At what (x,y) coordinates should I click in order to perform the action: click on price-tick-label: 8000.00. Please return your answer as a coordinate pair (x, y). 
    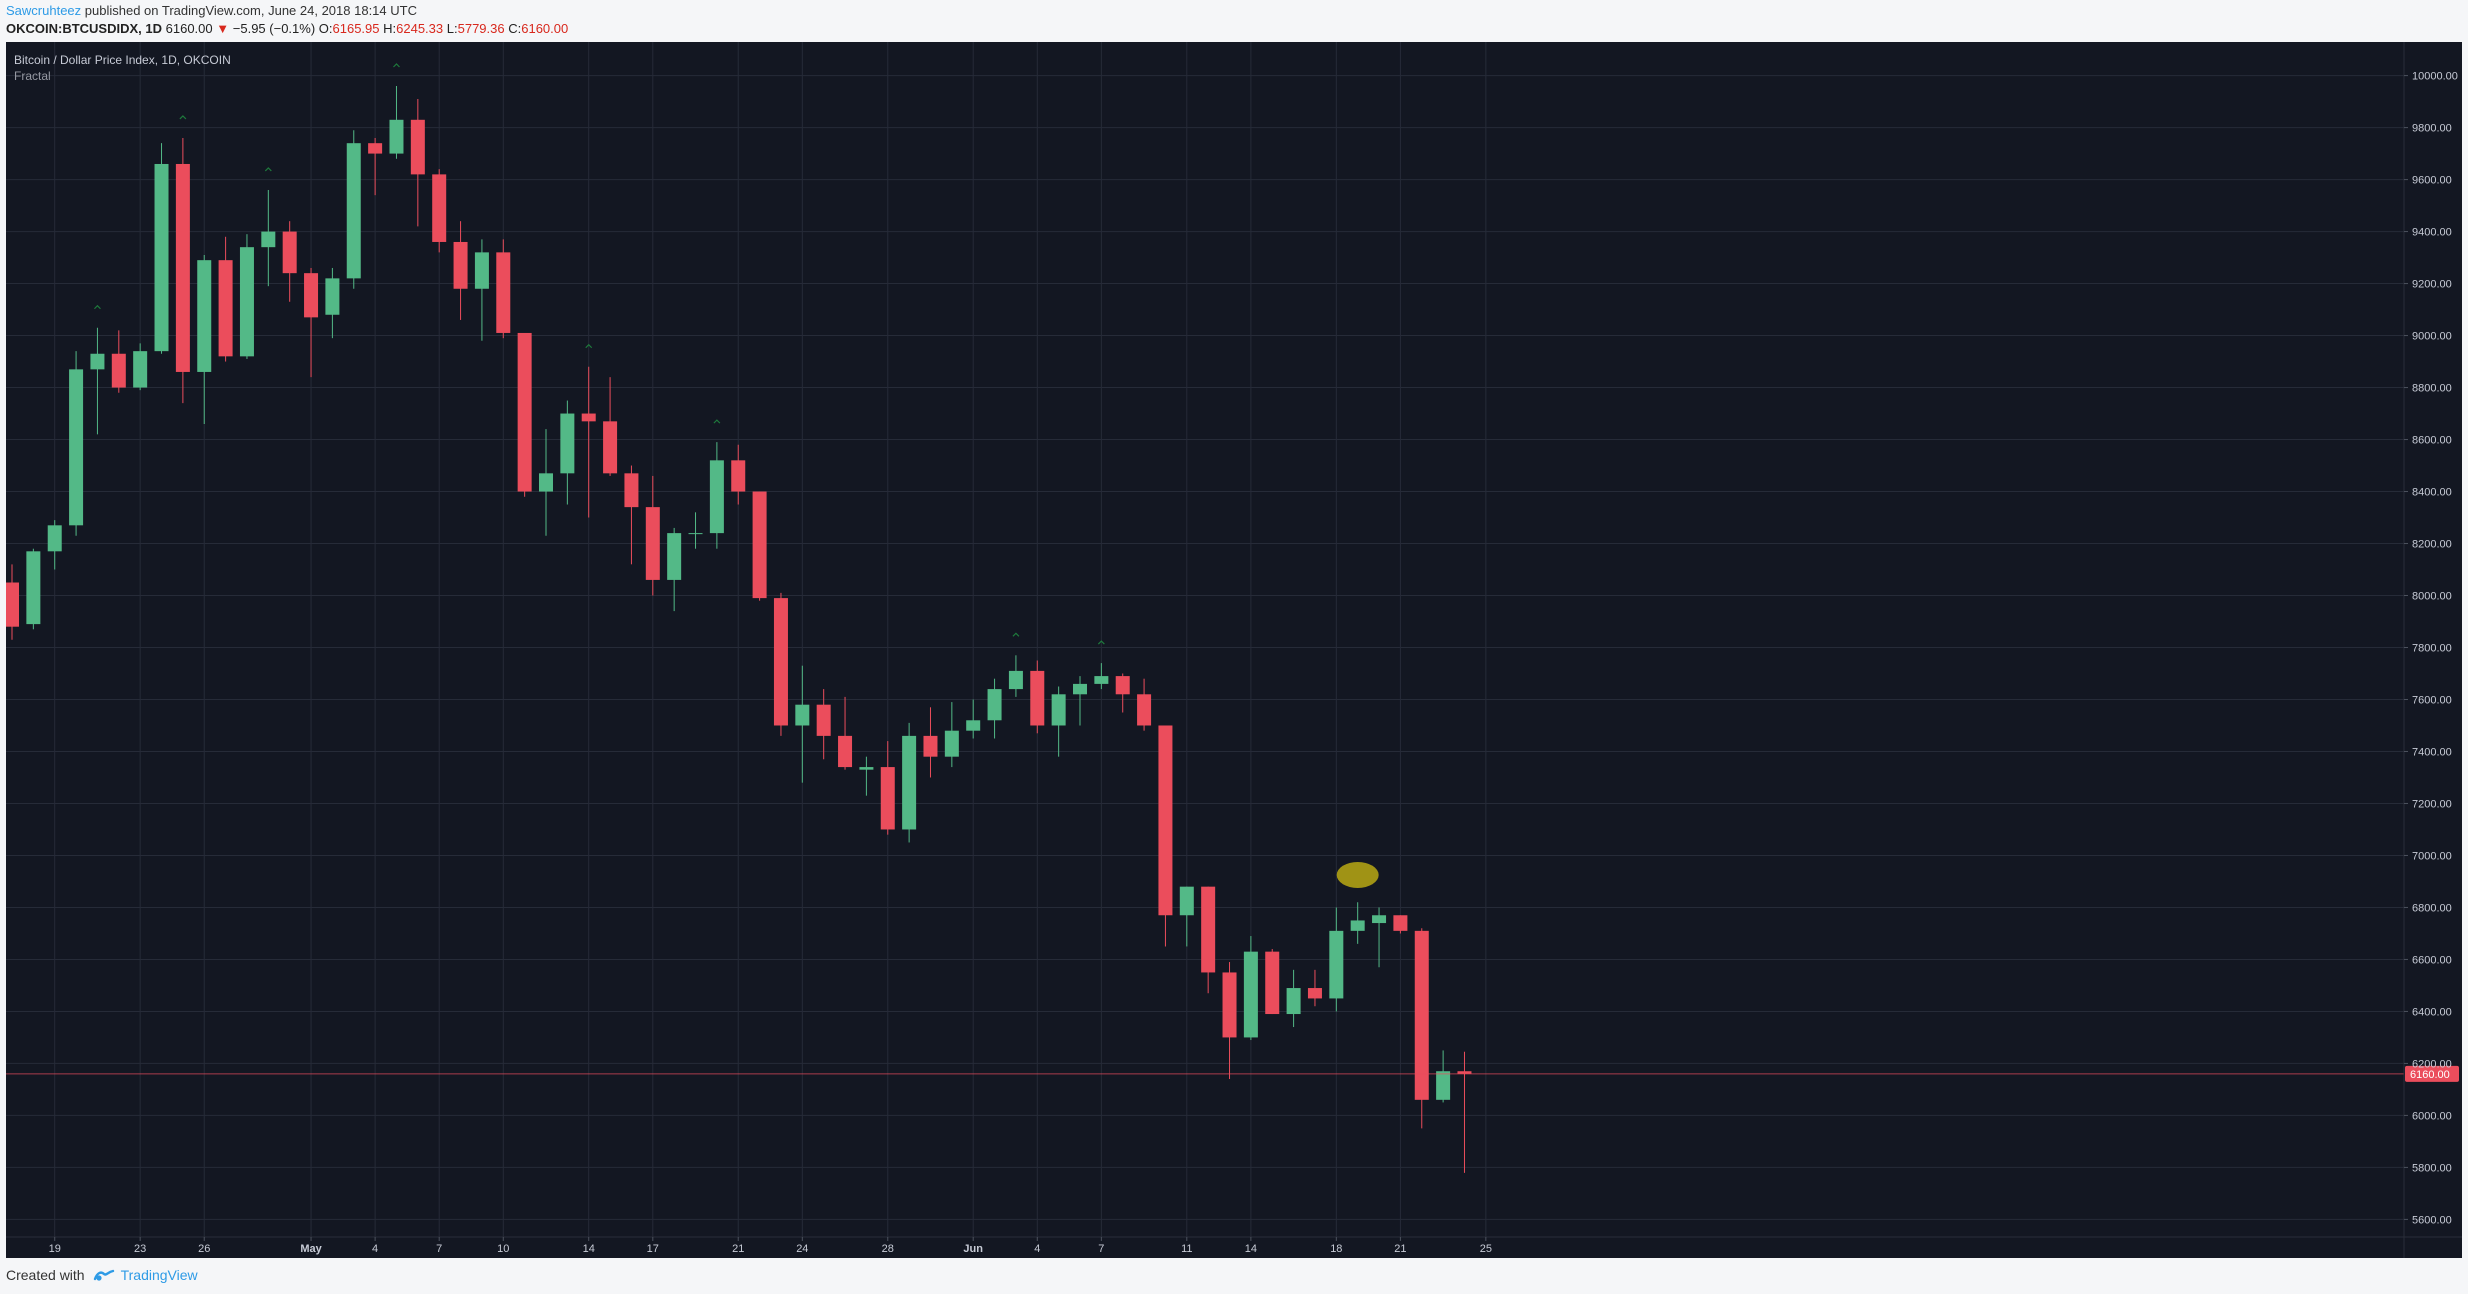
    Looking at the image, I should click on (2432, 597).